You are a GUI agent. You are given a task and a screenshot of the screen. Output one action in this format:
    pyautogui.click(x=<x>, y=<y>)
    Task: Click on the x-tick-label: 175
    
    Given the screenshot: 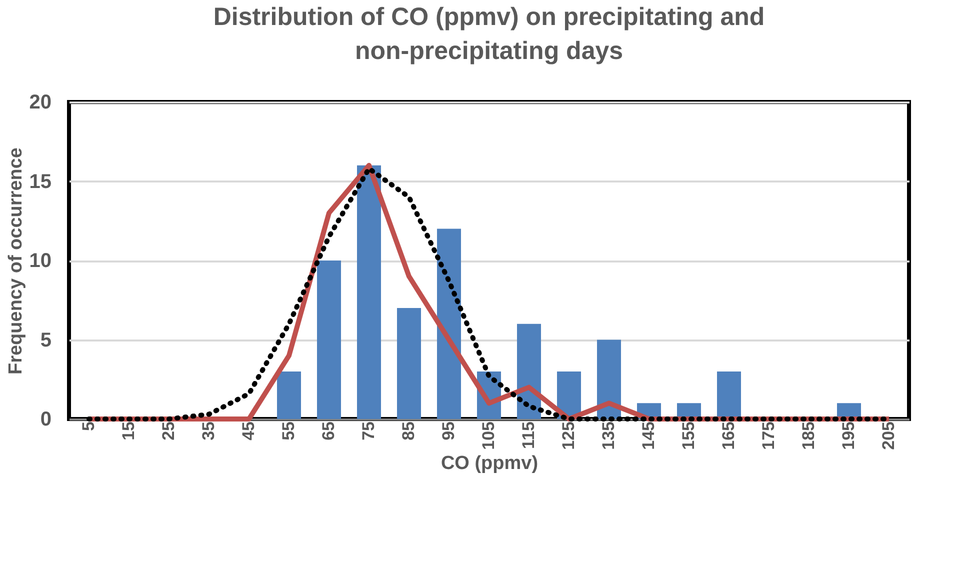 What is the action you would take?
    pyautogui.click(x=768, y=436)
    